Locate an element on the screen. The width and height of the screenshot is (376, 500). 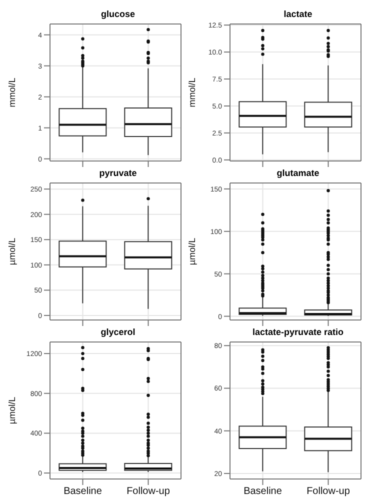
chart-title: pyruvate is located at coordinates (118, 173).